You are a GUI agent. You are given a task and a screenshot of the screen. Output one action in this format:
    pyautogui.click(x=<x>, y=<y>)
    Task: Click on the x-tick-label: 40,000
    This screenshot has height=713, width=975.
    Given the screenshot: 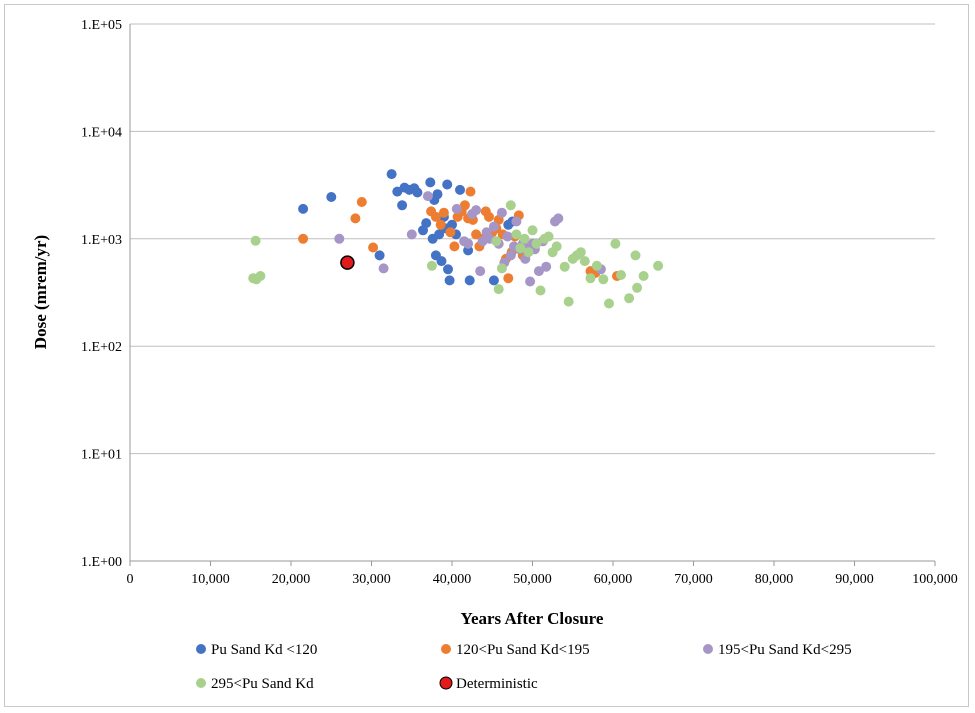 What is the action you would take?
    pyautogui.click(x=452, y=579)
    